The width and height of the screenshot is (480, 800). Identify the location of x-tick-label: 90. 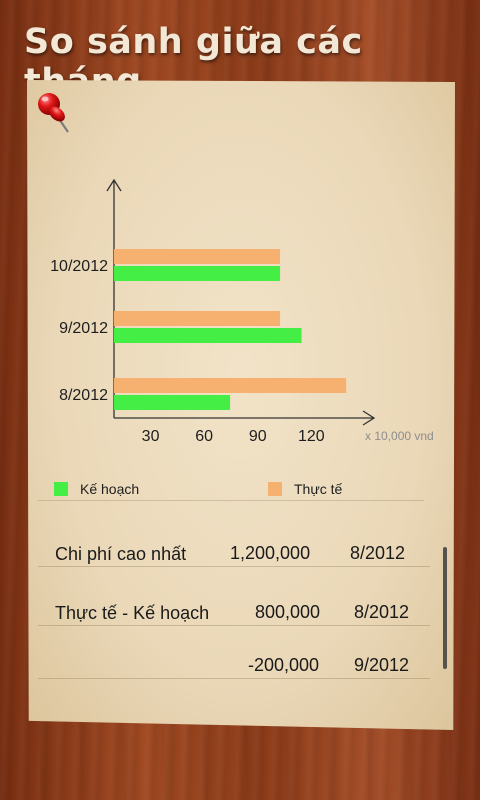
(258, 436).